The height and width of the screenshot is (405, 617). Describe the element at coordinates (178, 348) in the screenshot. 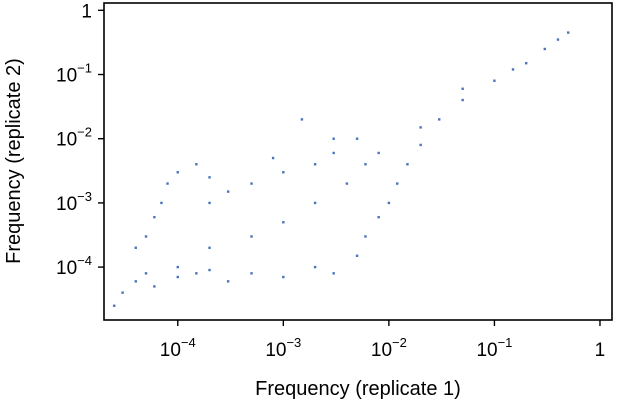

I see `x-tick-label: 10⁻⁴` at that location.